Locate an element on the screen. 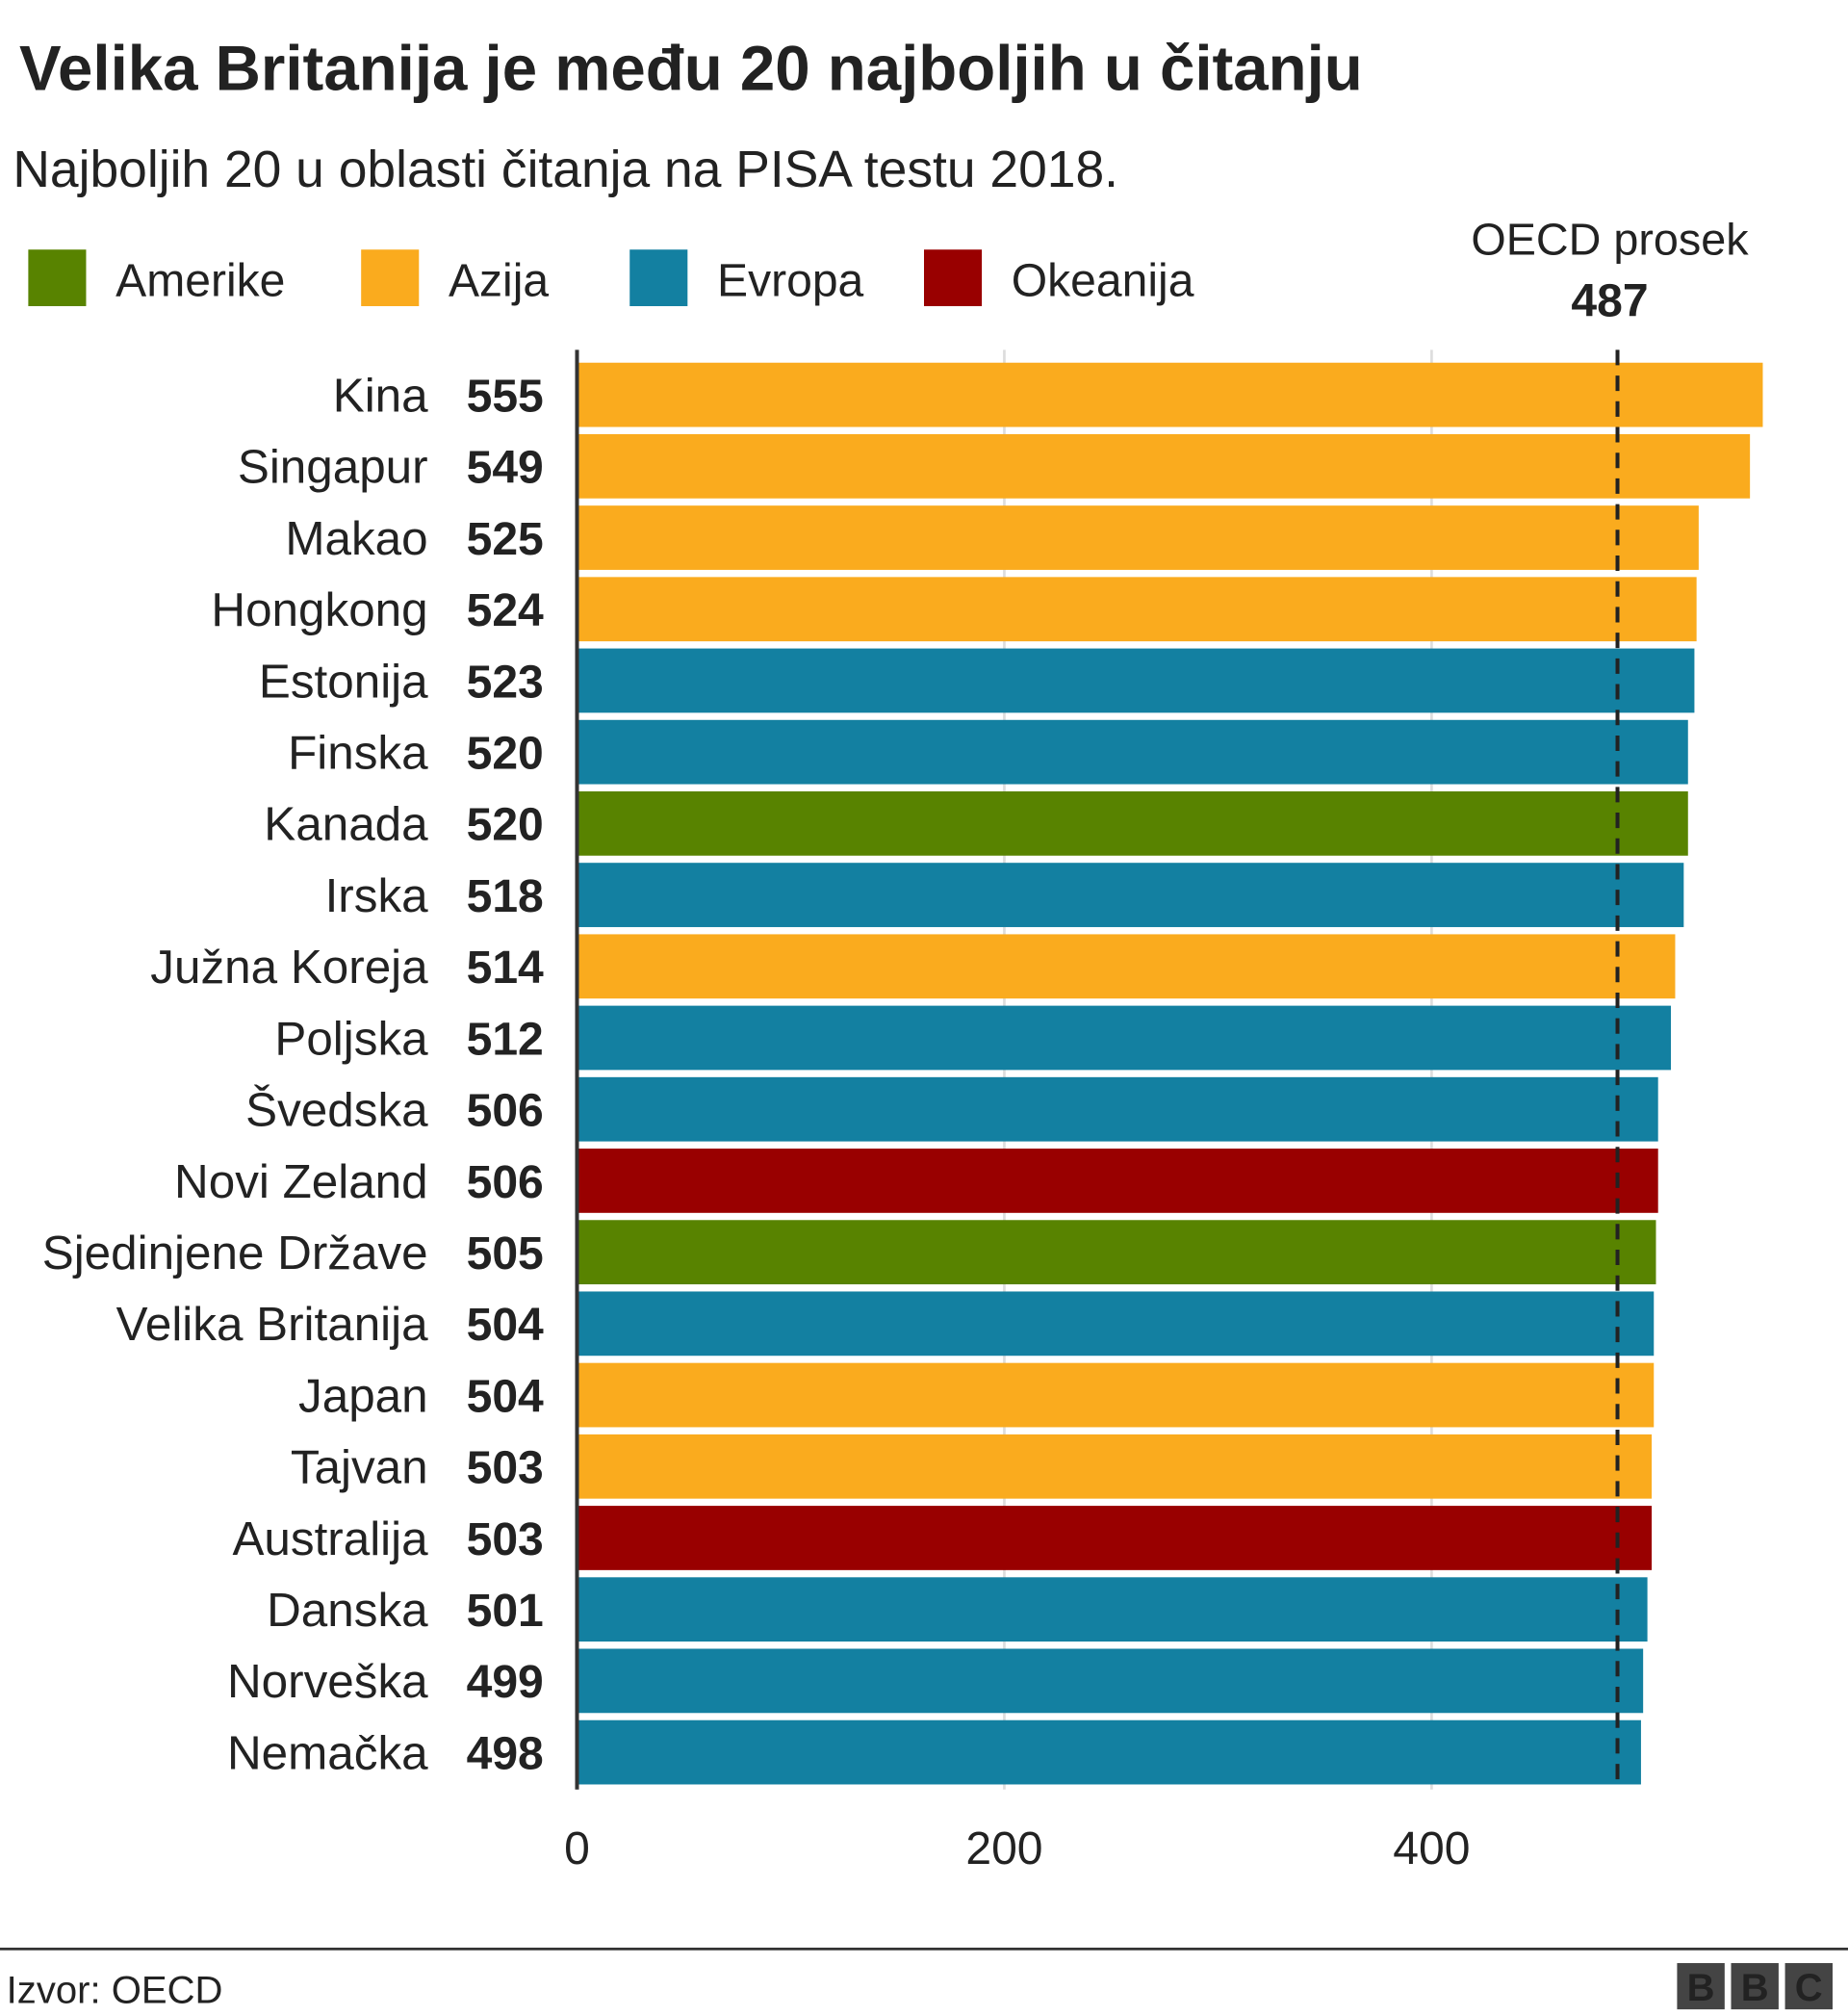  category-label: Estonija is located at coordinates (343, 682).